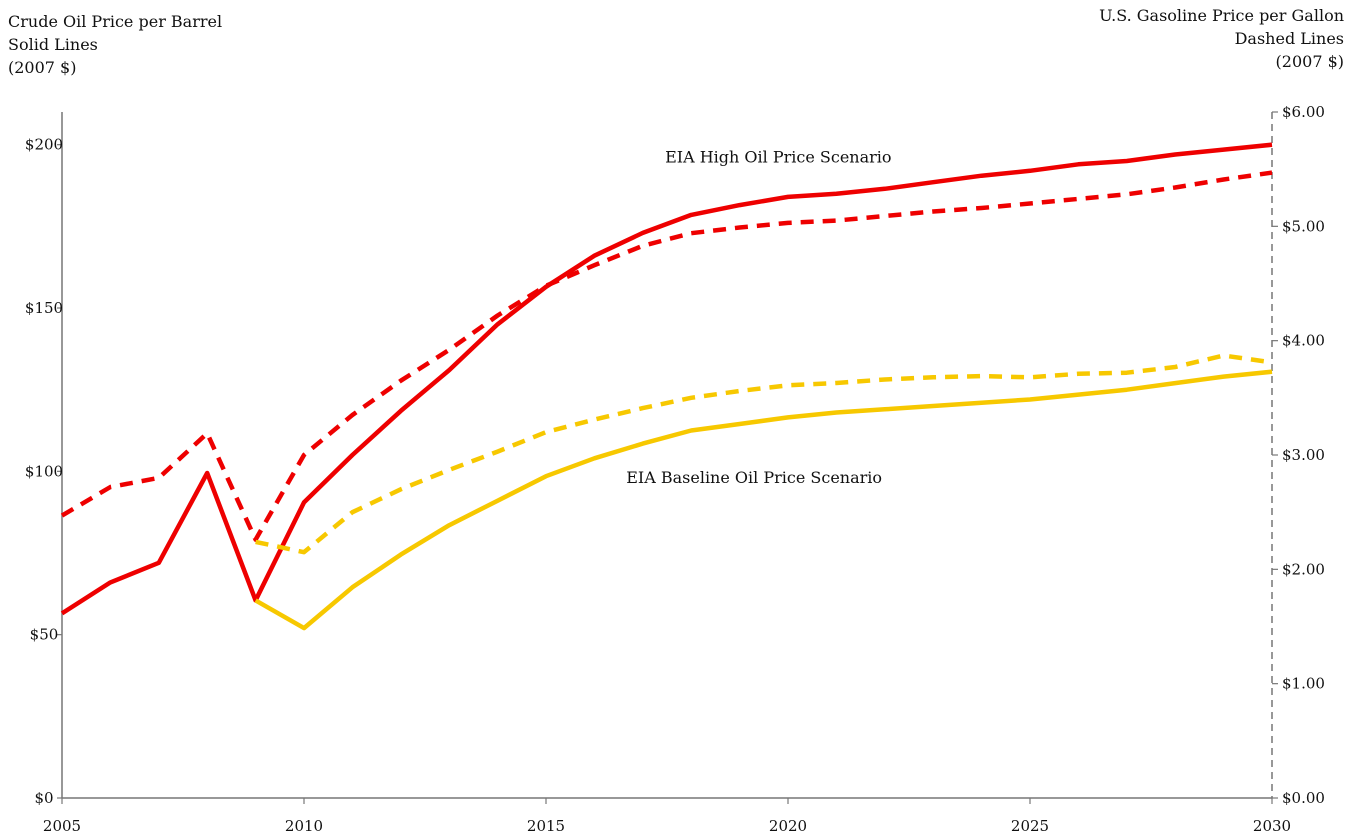  I want to click on right-tick-label: $6.00, so click(1303, 112).